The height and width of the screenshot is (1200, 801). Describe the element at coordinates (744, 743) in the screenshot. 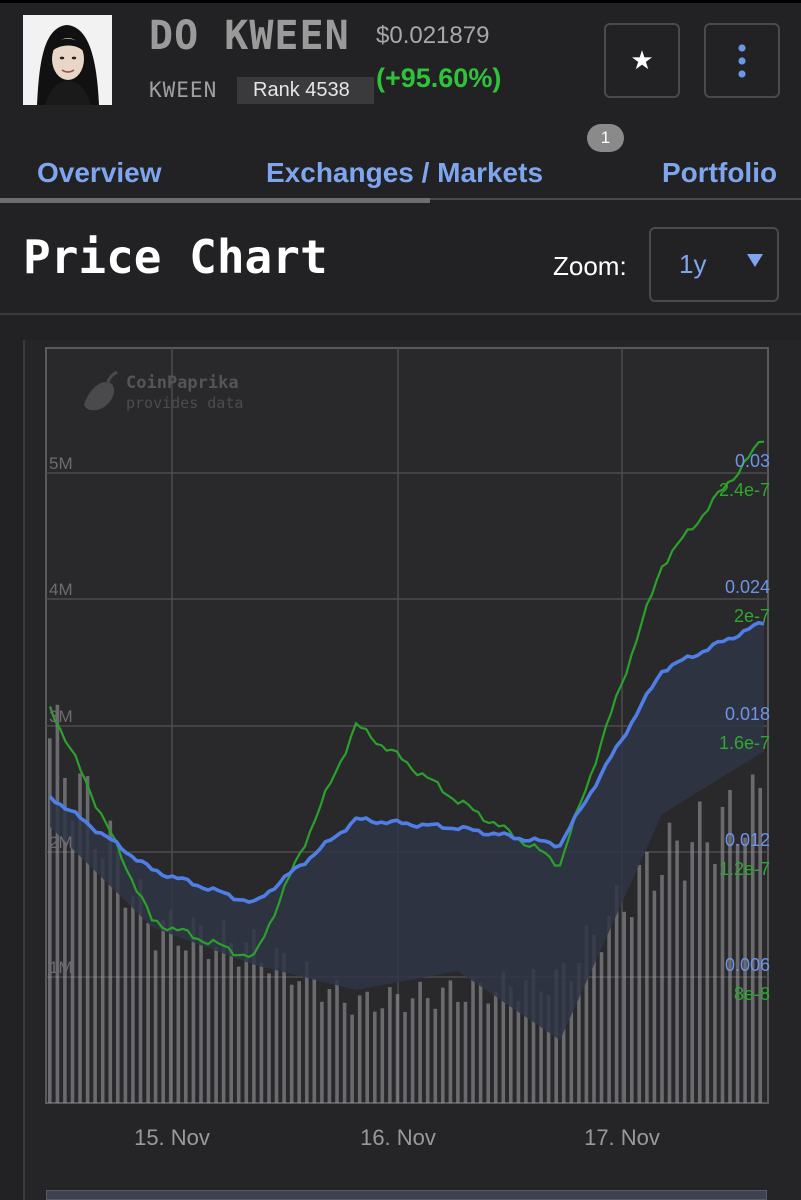

I see `y-axis-btc-tick: 1.6e-7` at that location.